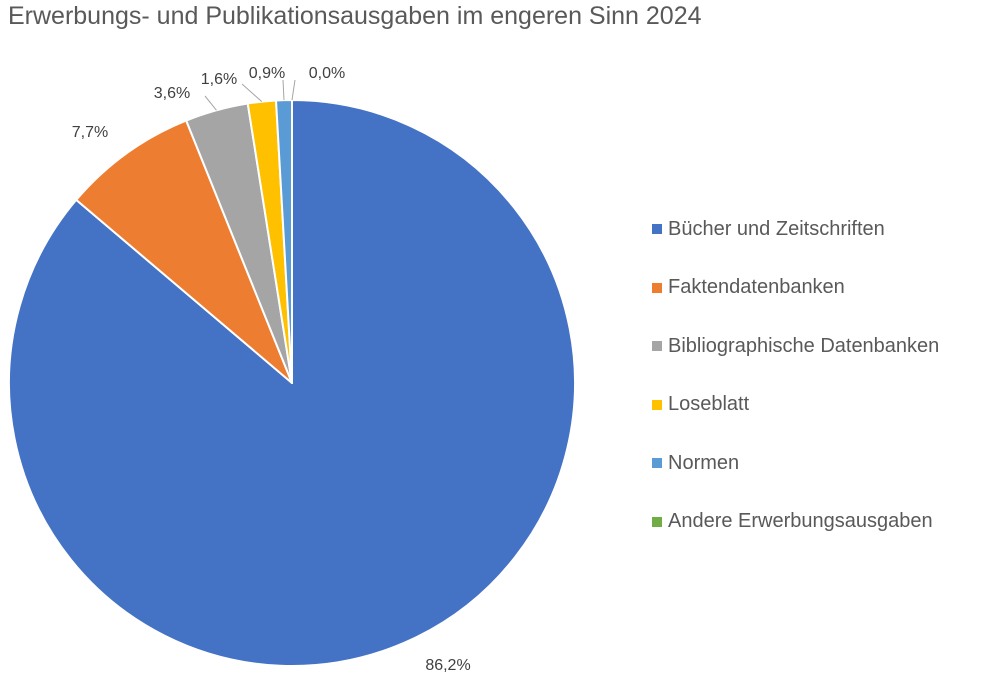 The width and height of the screenshot is (1000, 680). I want to click on legend-item-loseblatt: Loseblatt, so click(822, 405).